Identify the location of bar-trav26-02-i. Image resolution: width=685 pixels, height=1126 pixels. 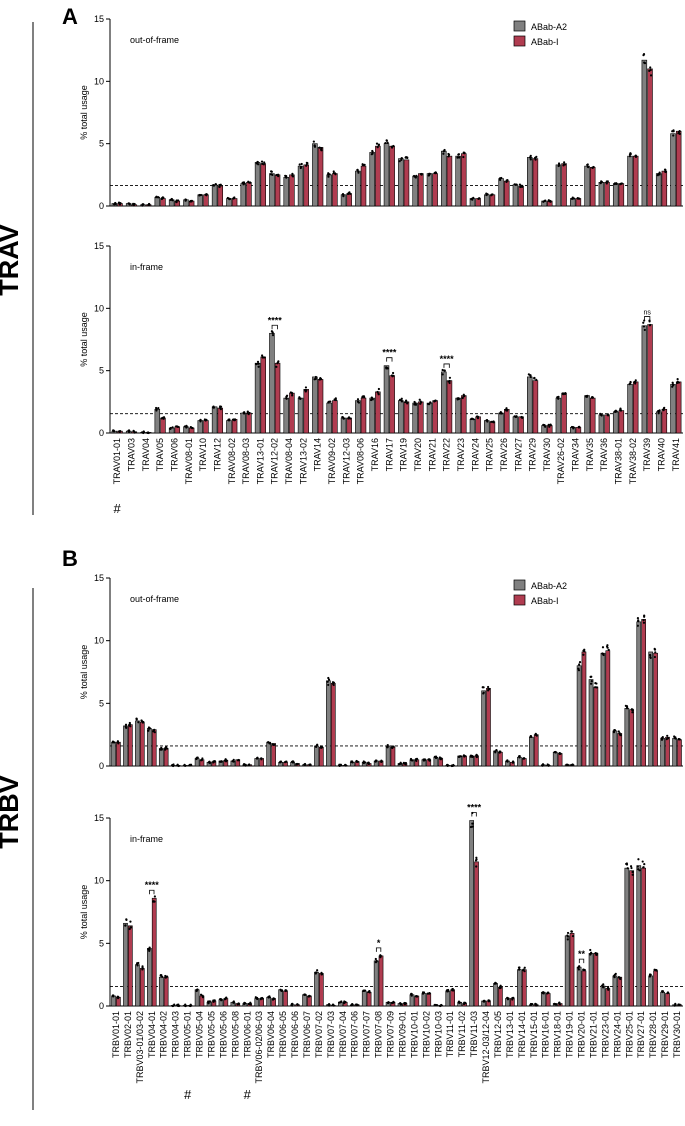
(564, 185).